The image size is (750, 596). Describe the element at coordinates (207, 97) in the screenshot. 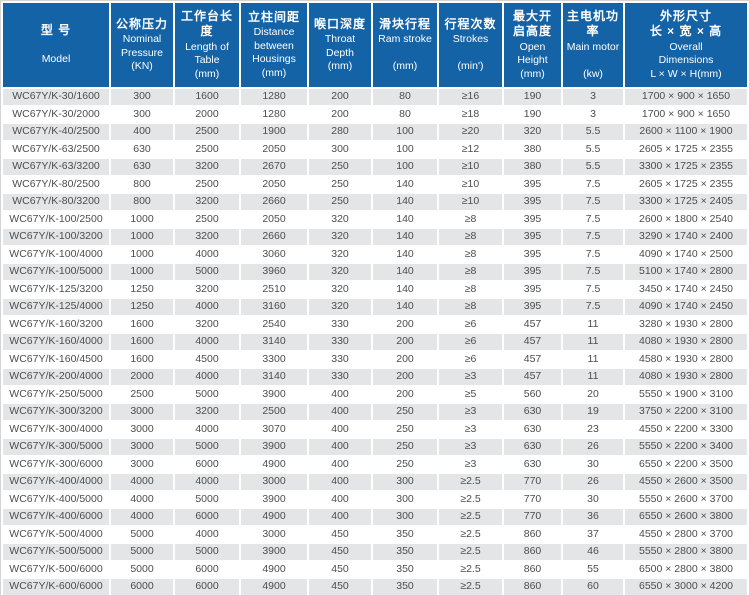

I see `cell-table_length: 1600` at that location.